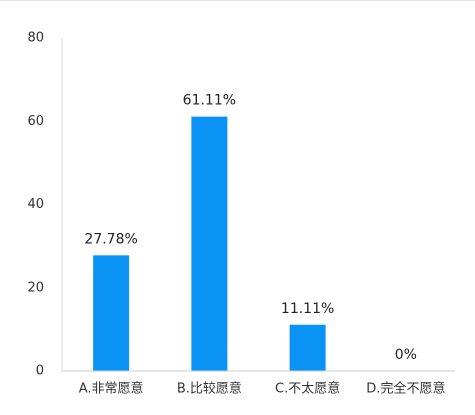  What do you see at coordinates (35, 121) in the screenshot?
I see `y-tick-label: 60` at bounding box center [35, 121].